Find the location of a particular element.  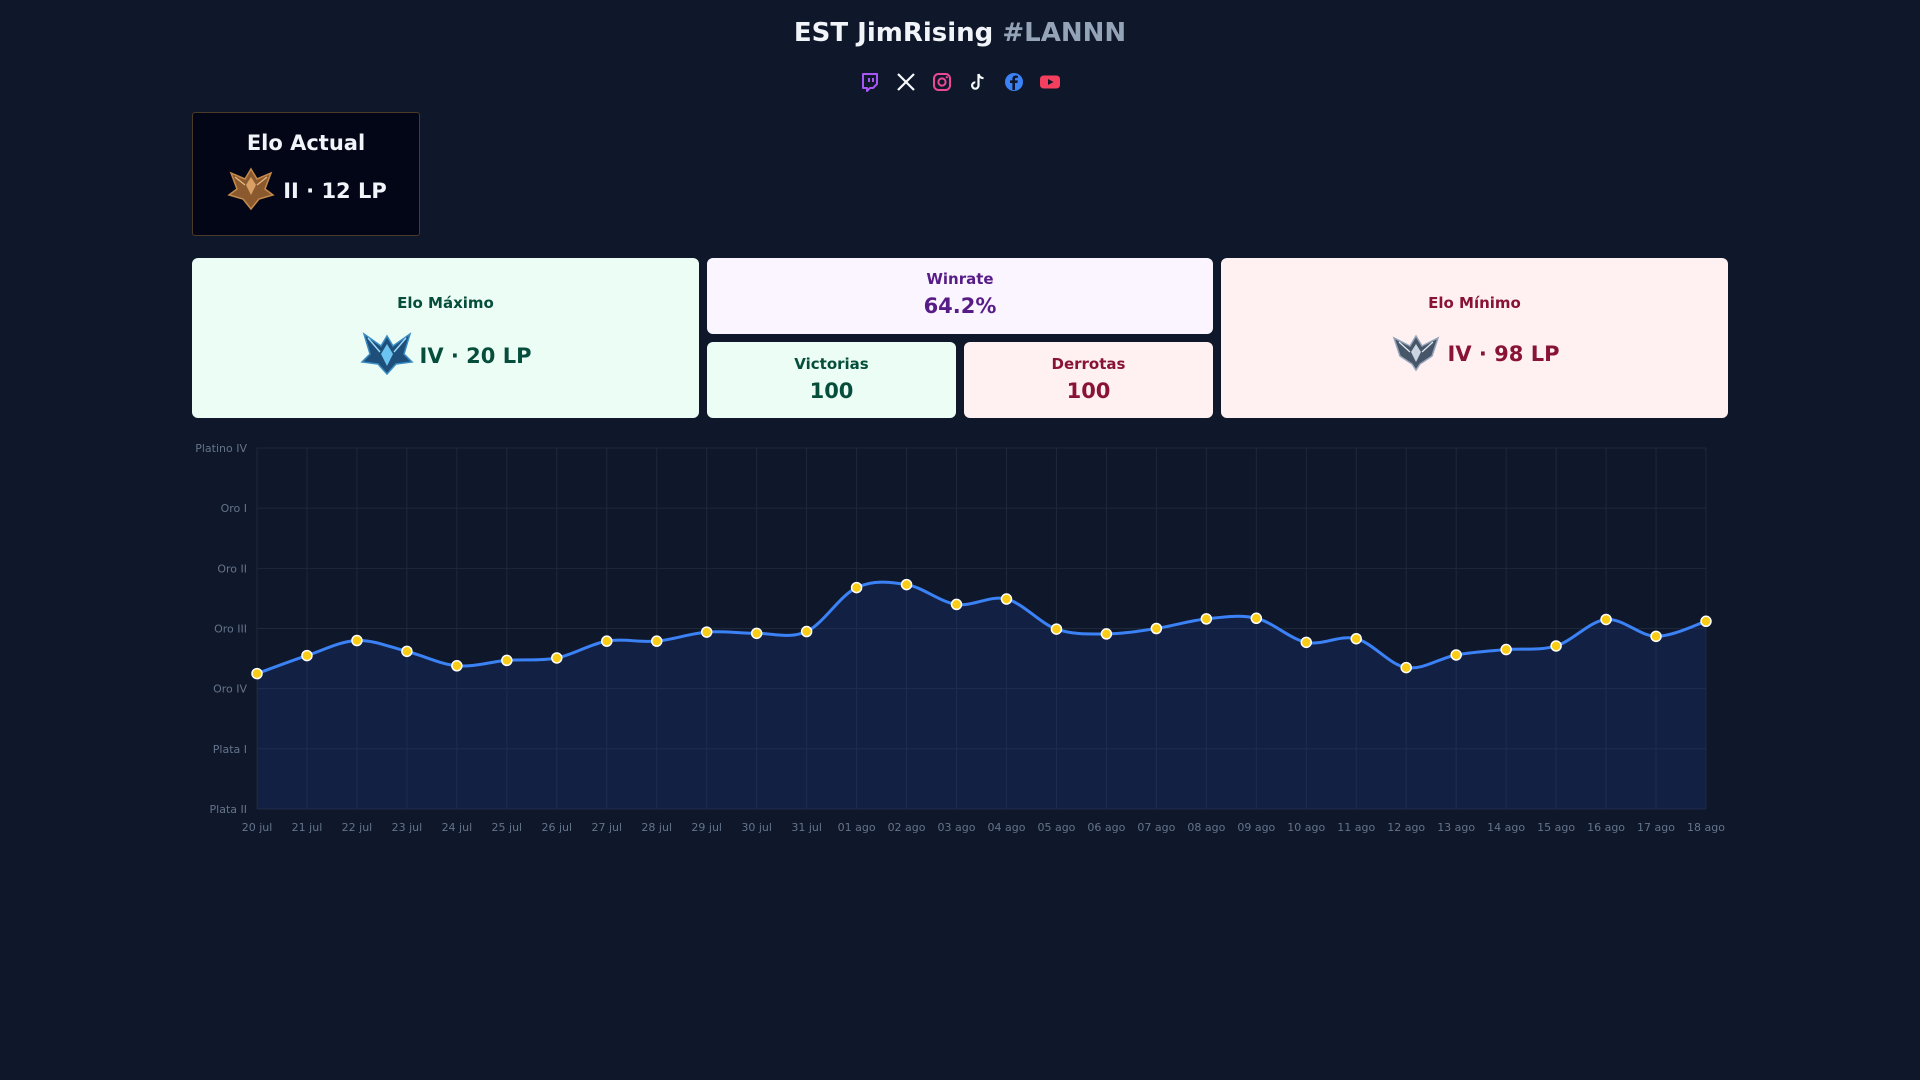

wins-card: Victorias 100 is located at coordinates (831, 380).